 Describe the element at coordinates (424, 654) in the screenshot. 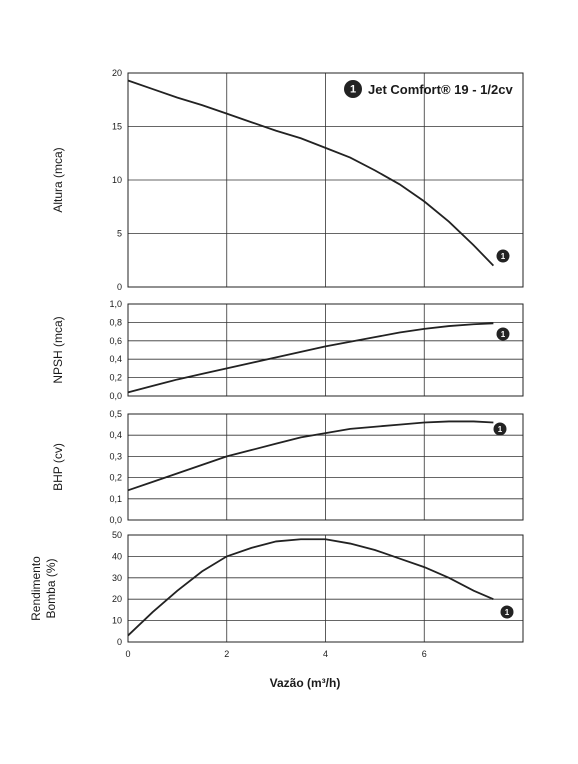

I see `x-tick-label: 6` at that location.